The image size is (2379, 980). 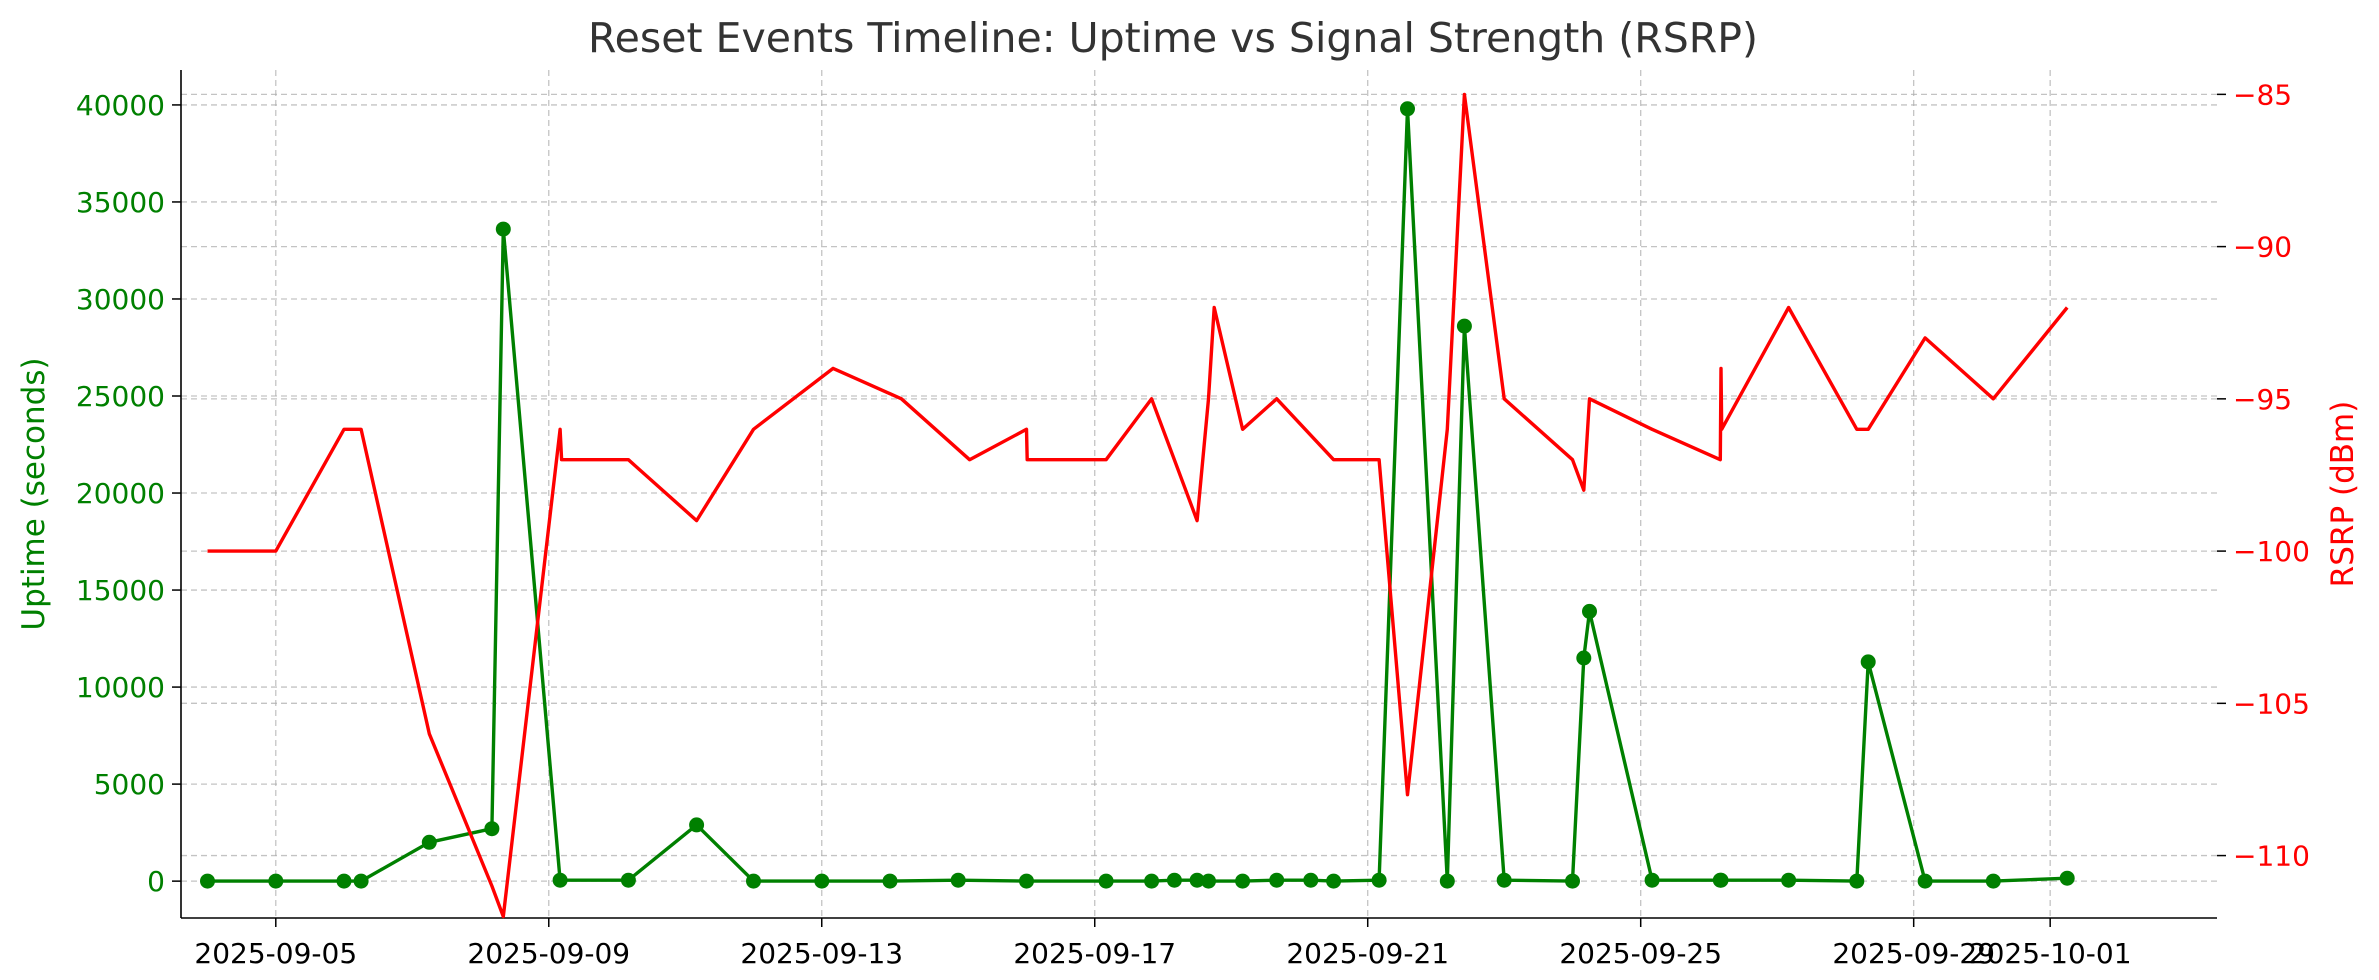 I want to click on right-axis-ticks: −85 −90 −95 −100 −105 −110, so click(x=2263, y=475).